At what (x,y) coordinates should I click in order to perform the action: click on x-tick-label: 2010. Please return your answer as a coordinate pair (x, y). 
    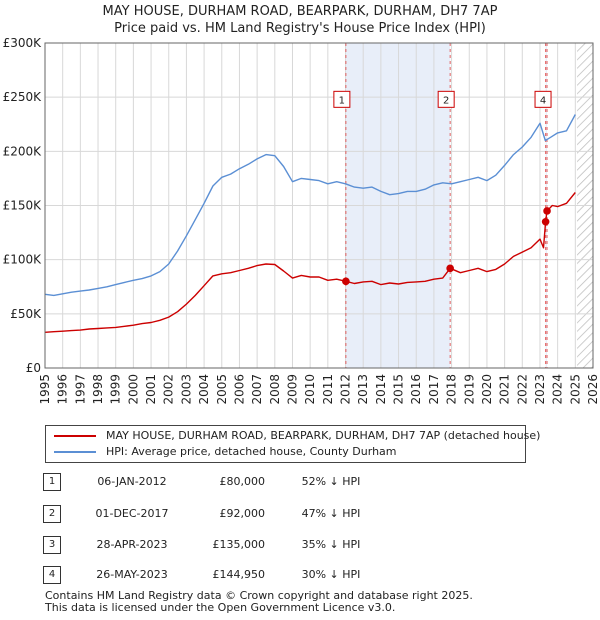
    Looking at the image, I should click on (310, 389).